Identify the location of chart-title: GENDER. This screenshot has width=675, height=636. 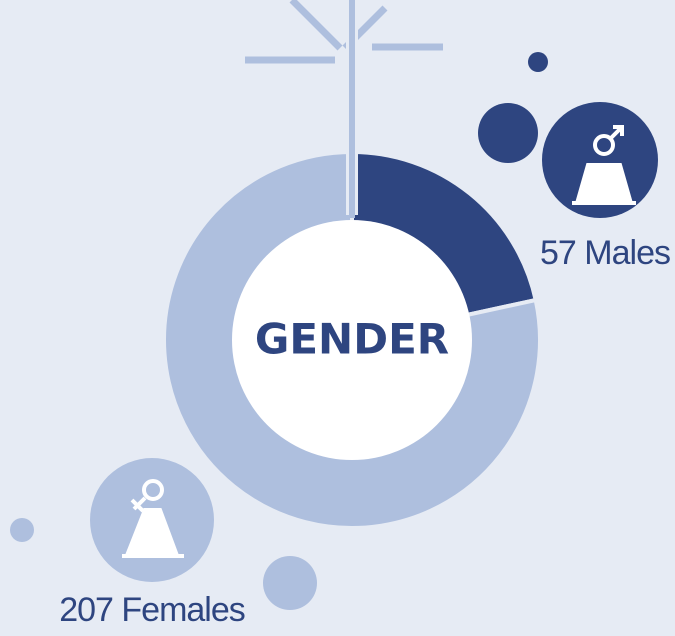
(352, 339).